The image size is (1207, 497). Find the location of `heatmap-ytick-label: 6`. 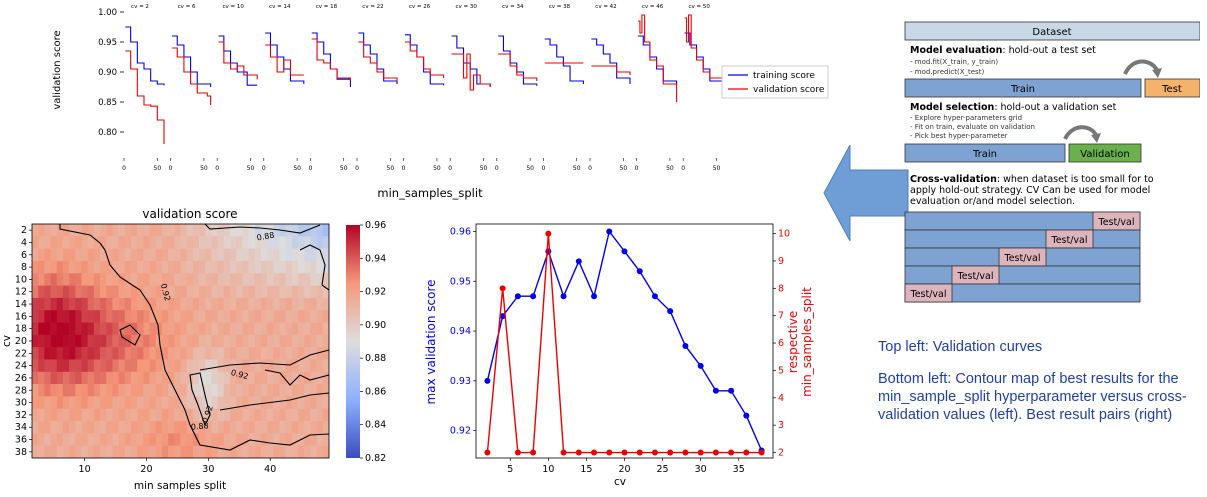

heatmap-ytick-label: 6 is located at coordinates (24, 255).